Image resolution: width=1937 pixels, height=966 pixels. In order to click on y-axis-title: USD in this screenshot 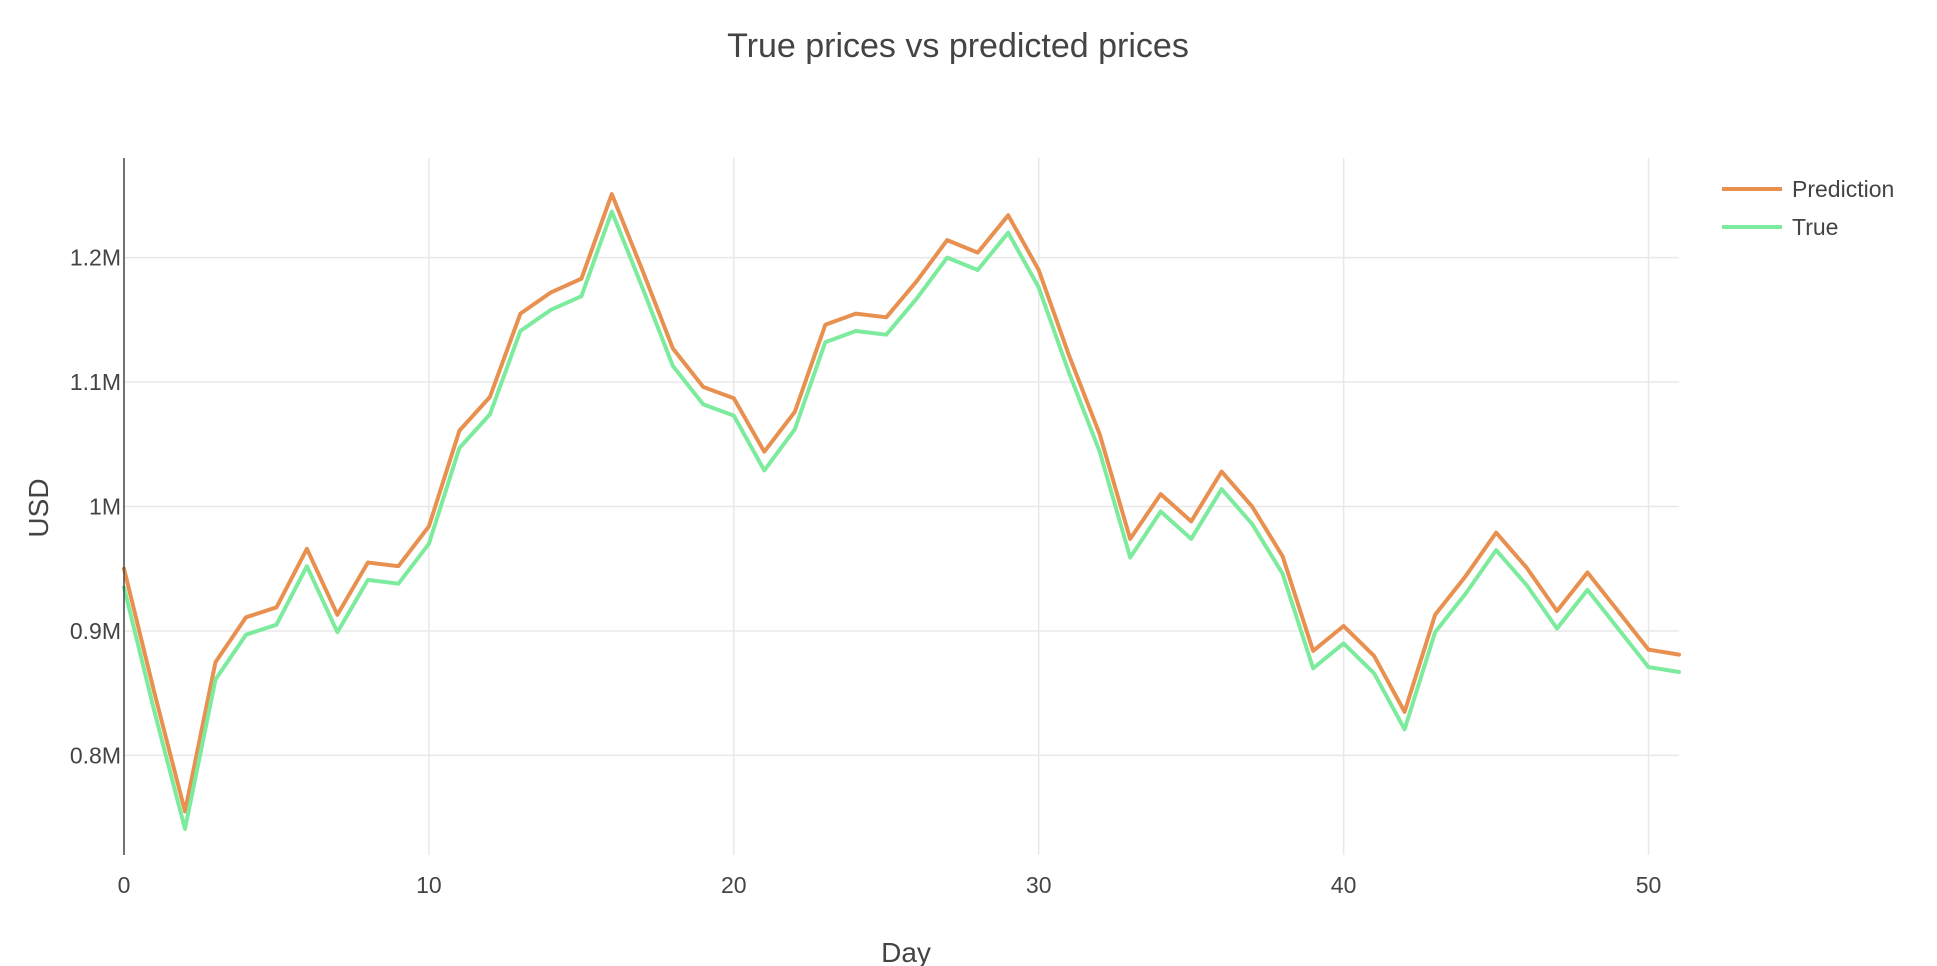, I will do `click(38, 507)`.